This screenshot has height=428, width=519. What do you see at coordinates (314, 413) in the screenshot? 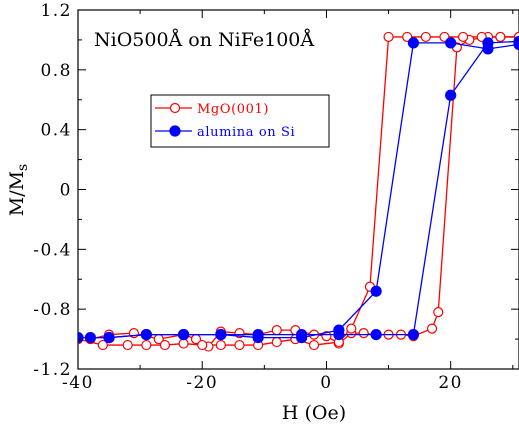
I see `x-axis-title: H (Oe)` at bounding box center [314, 413].